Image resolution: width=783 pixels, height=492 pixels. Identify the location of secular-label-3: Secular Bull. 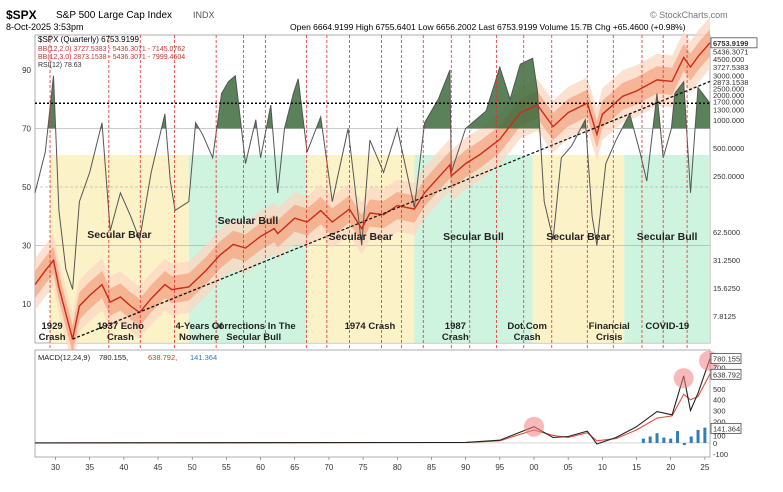
(473, 237).